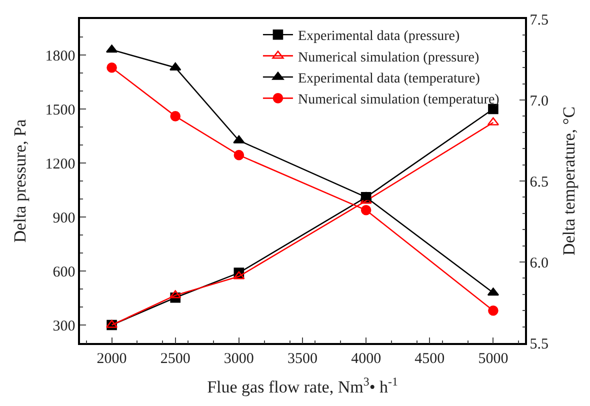 The width and height of the screenshot is (590, 406). What do you see at coordinates (302, 385) in the screenshot?
I see `x-axis-title: Flue gas flow rate, Nm$^{3}$• h$^{-1}$` at bounding box center [302, 385].